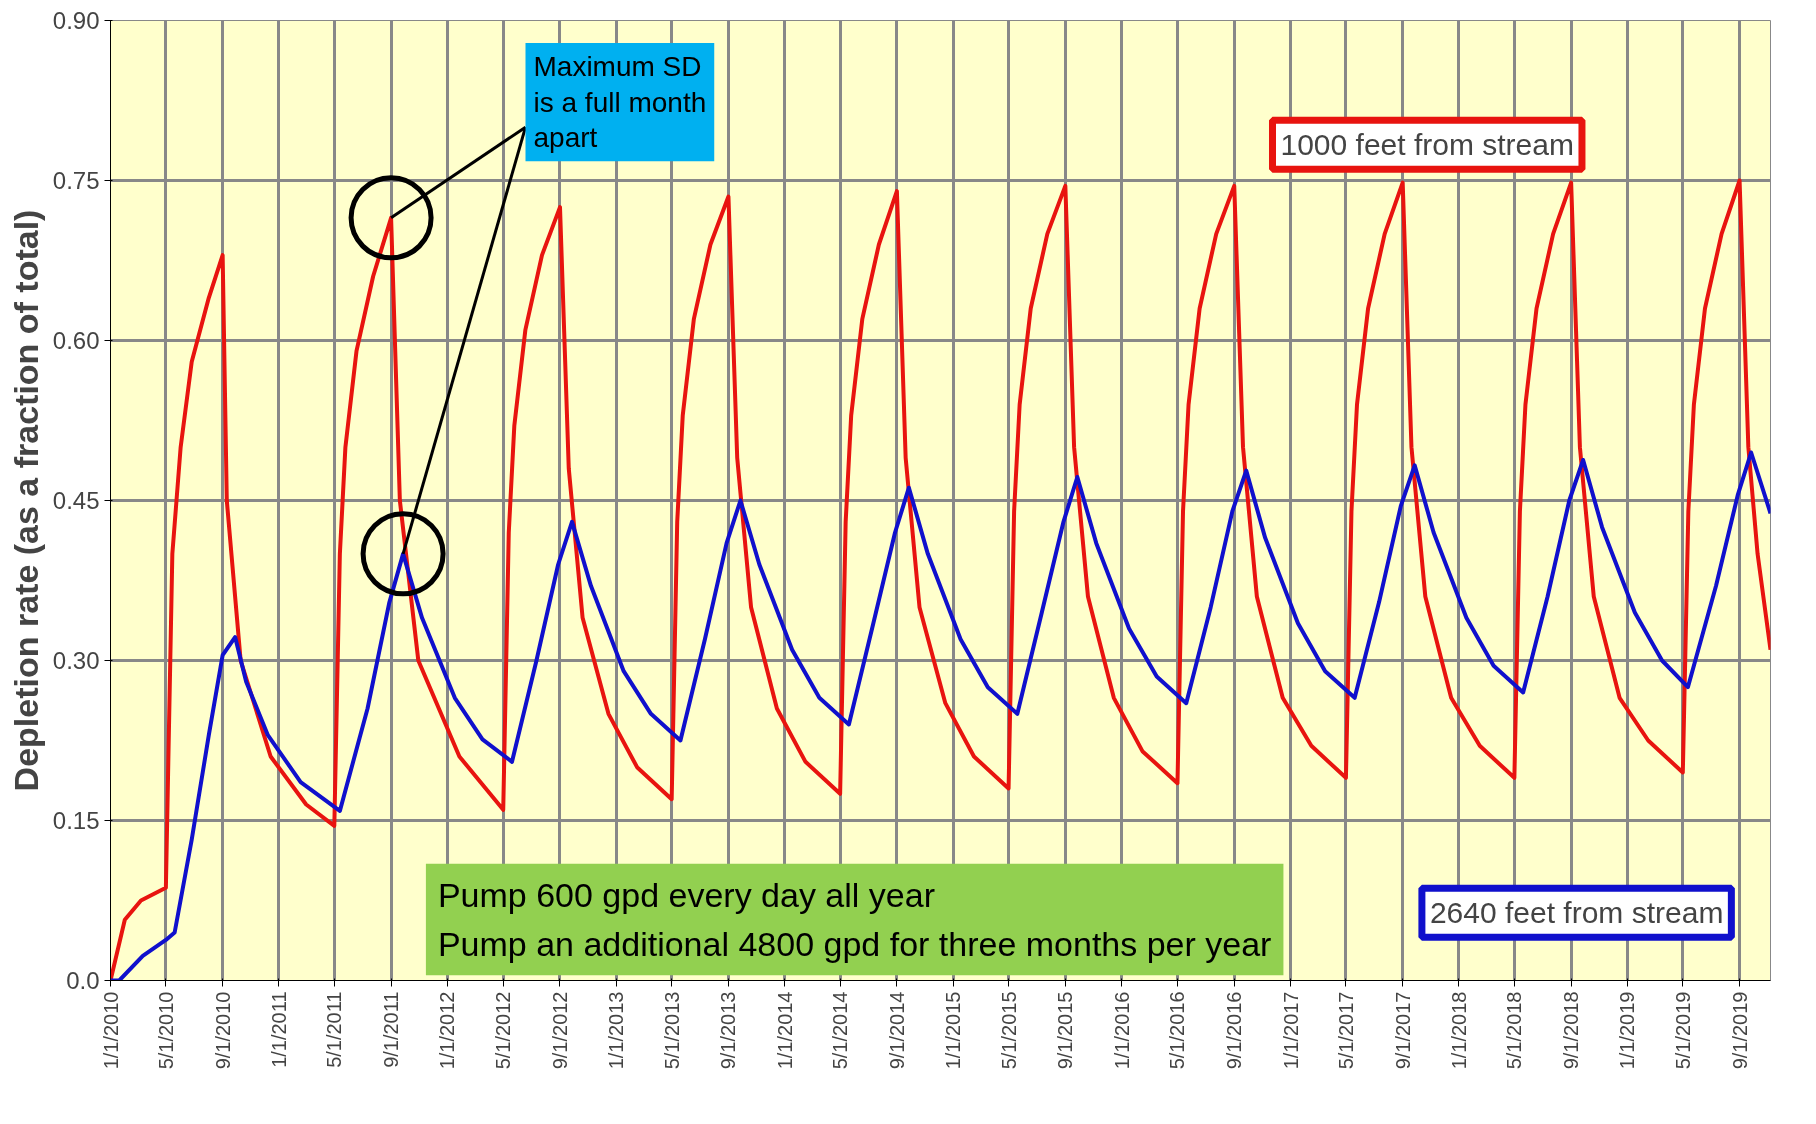 The image size is (1816, 1124). Describe the element at coordinates (1177, 1030) in the screenshot. I see `x-tick-label: 5/1/2016` at that location.